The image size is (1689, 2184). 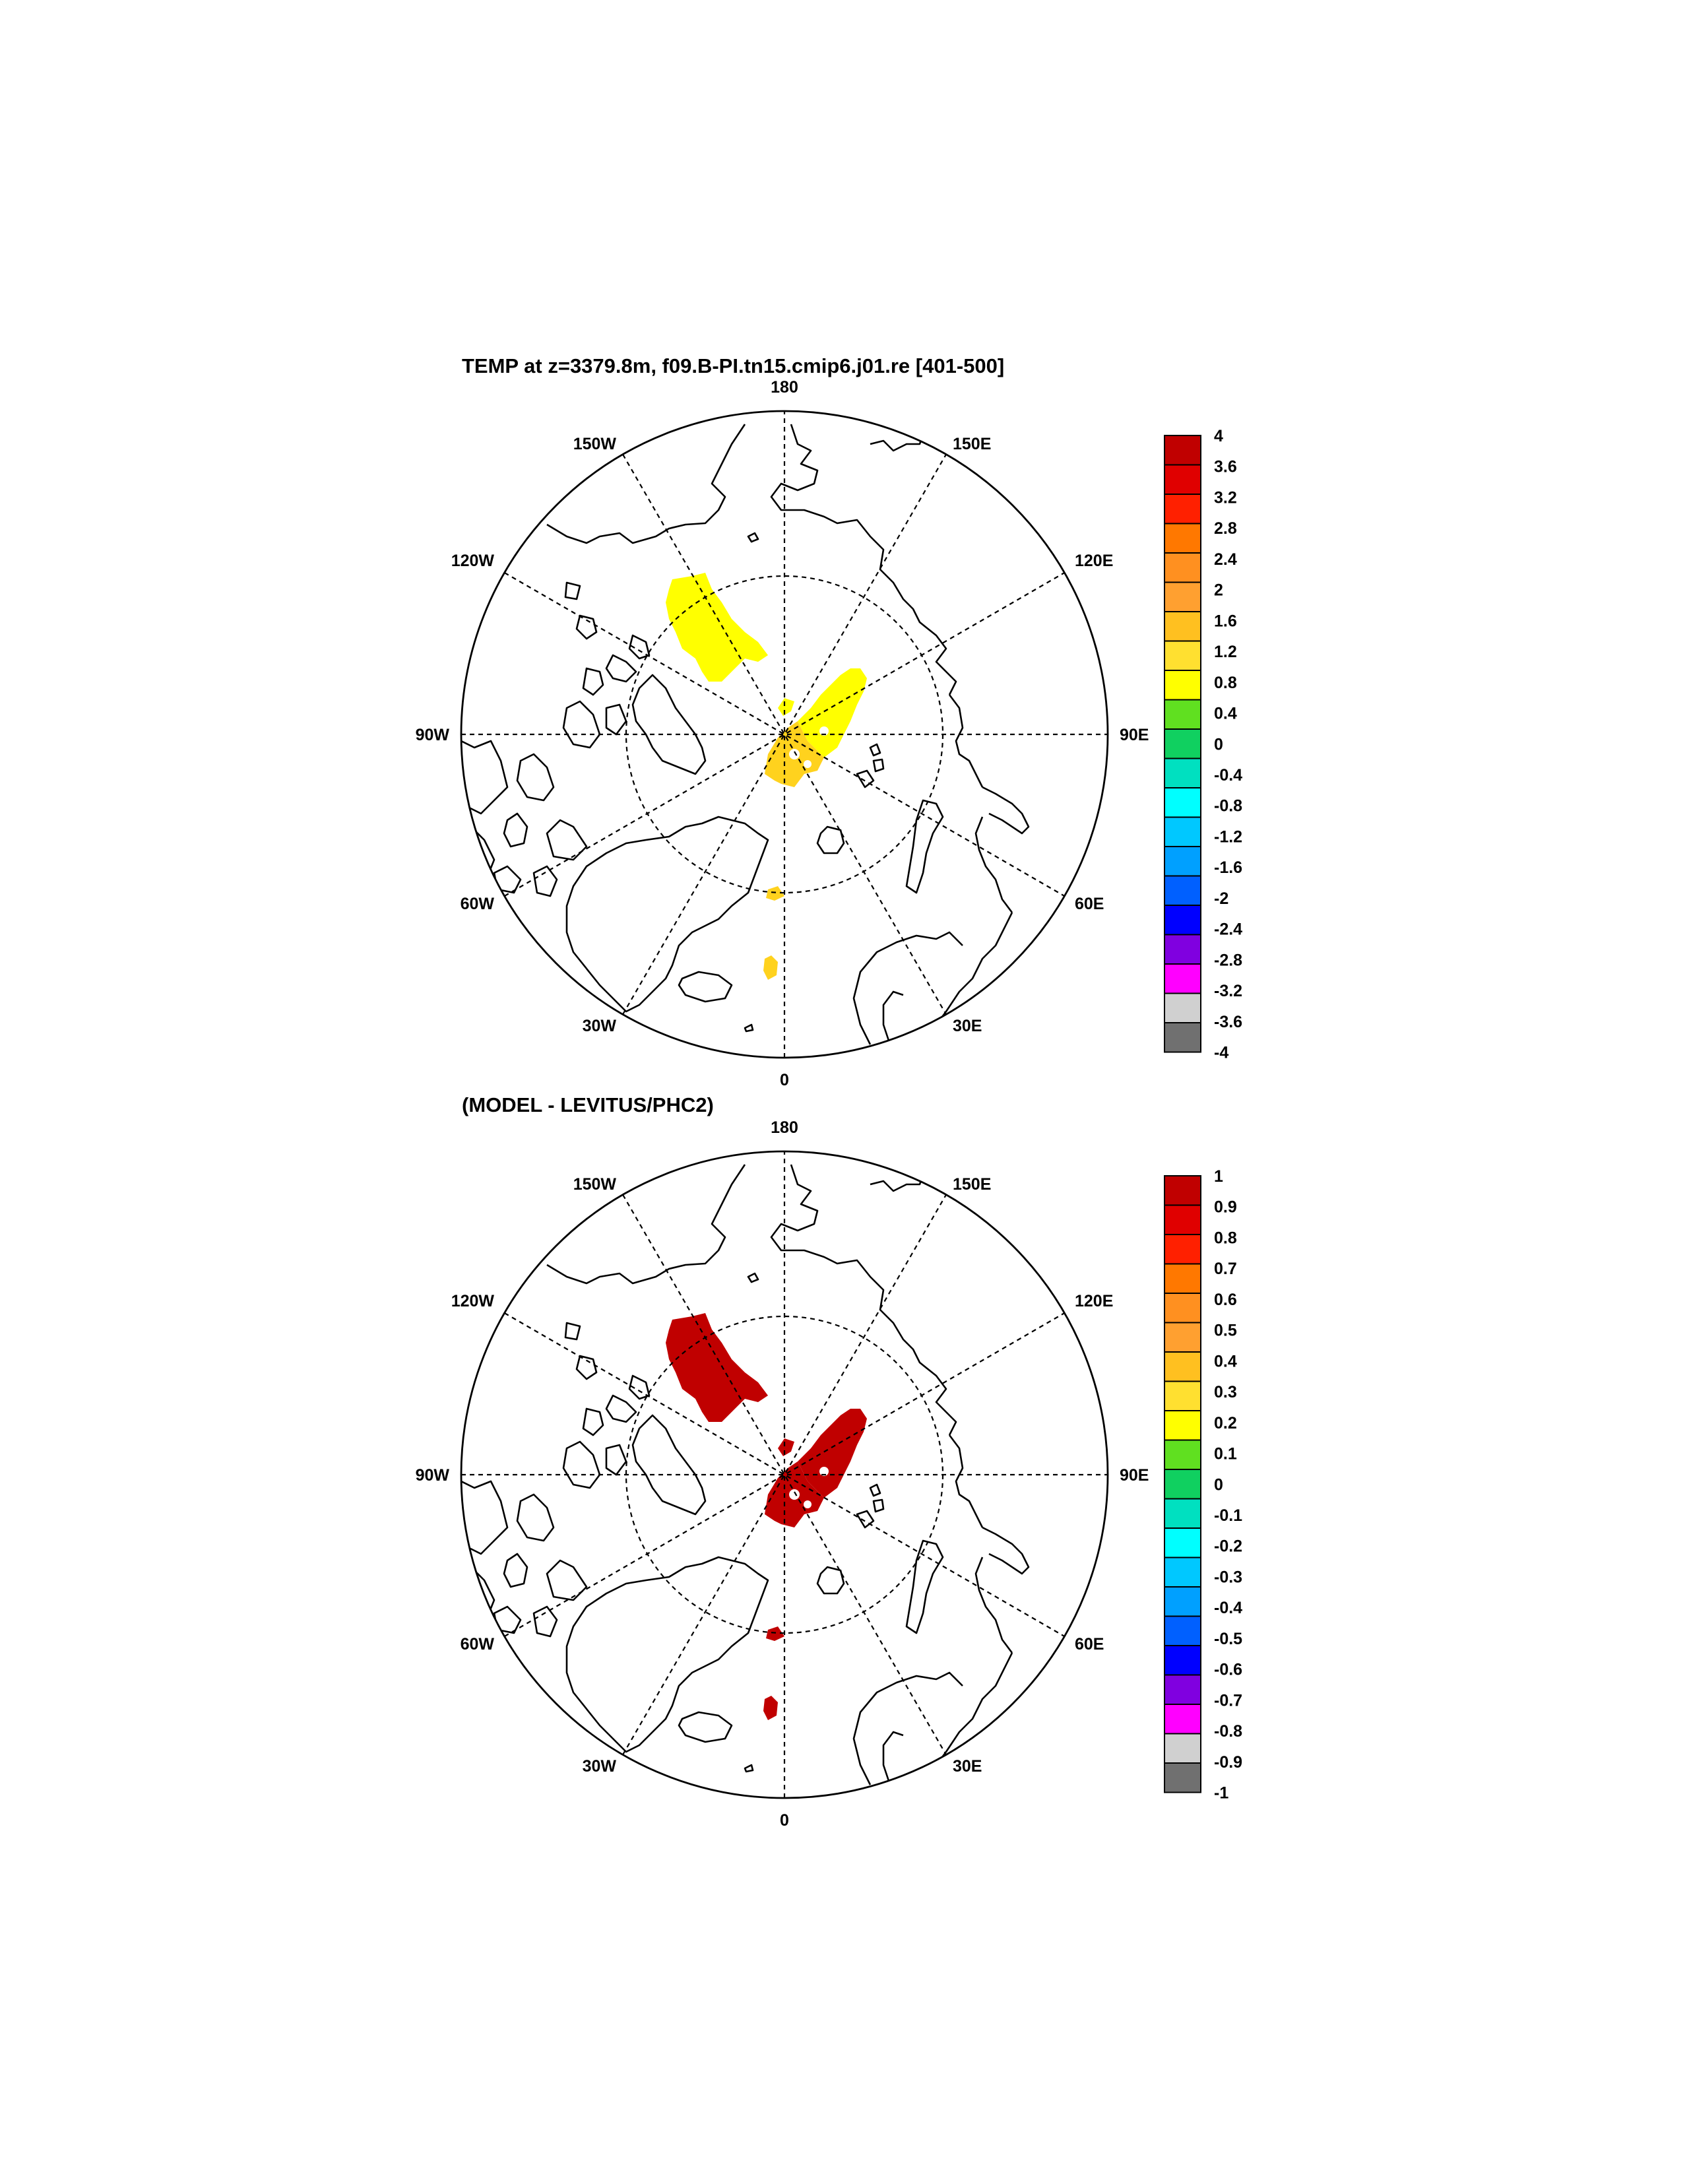 What do you see at coordinates (1225, 1454) in the screenshot?
I see `colorbar-label: 0.1` at bounding box center [1225, 1454].